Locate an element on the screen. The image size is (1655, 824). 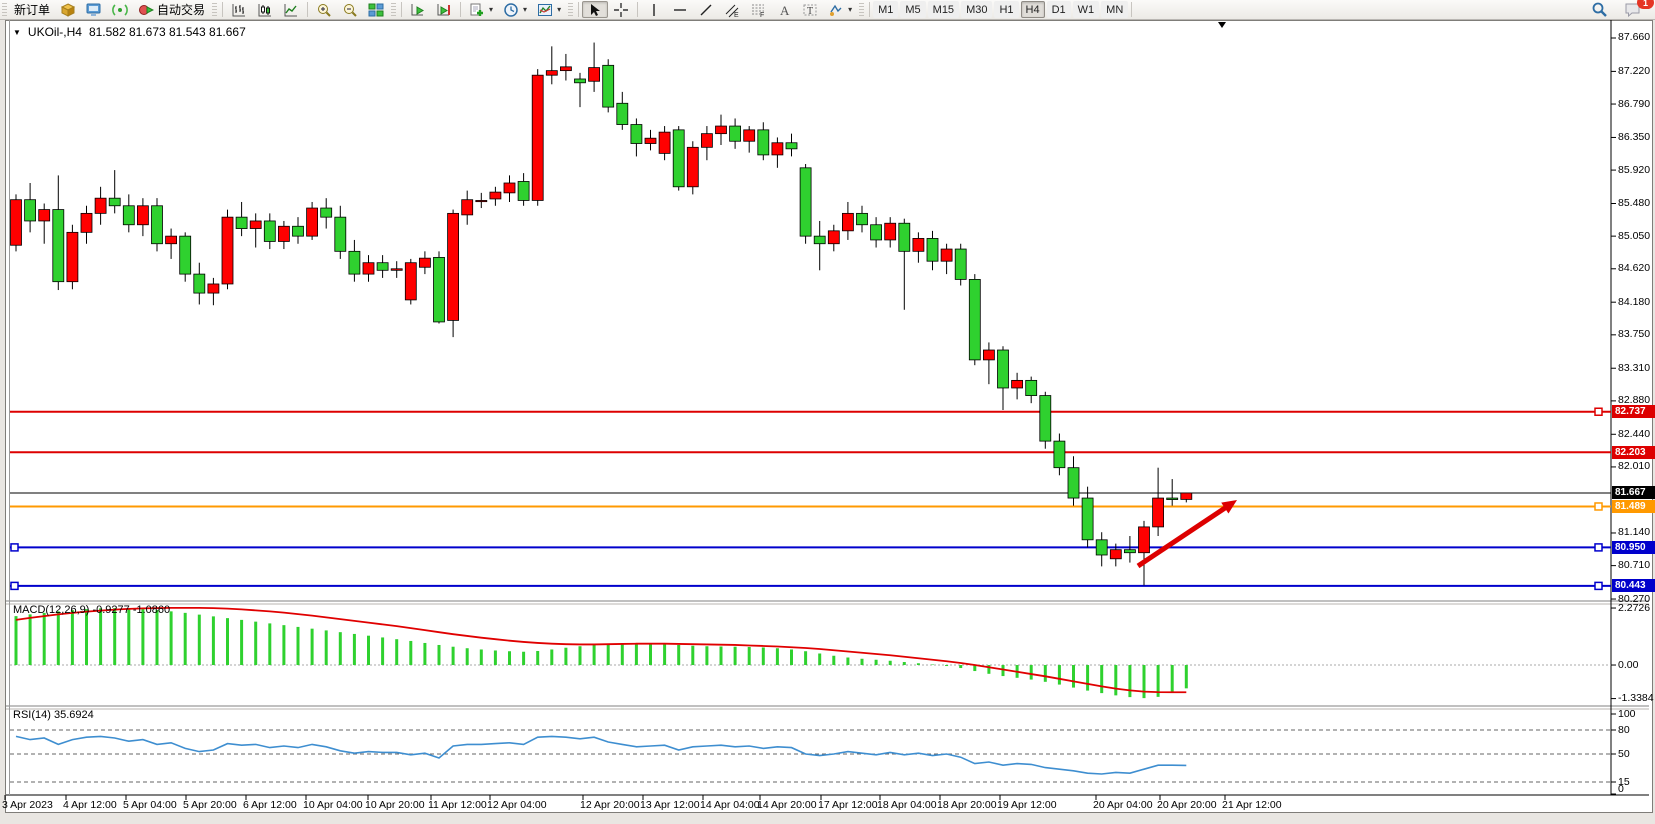
zoom-out-button is located at coordinates (350, 9).